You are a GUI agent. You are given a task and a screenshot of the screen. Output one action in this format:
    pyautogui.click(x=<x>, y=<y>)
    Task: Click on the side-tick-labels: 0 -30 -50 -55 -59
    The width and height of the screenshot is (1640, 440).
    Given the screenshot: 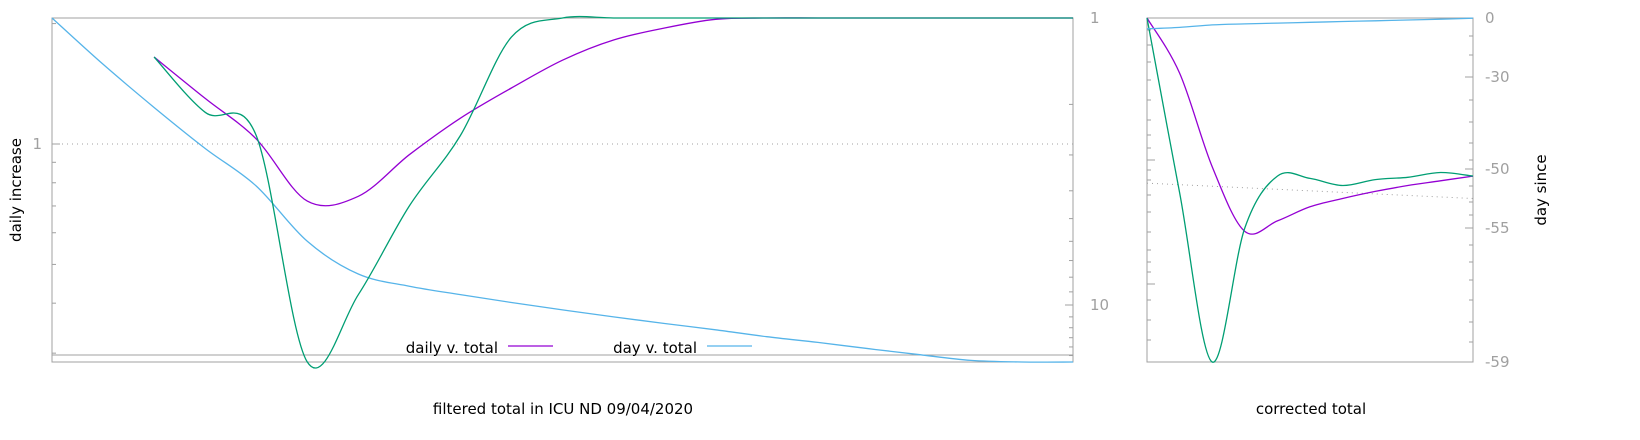 What is the action you would take?
    pyautogui.click(x=1497, y=190)
    